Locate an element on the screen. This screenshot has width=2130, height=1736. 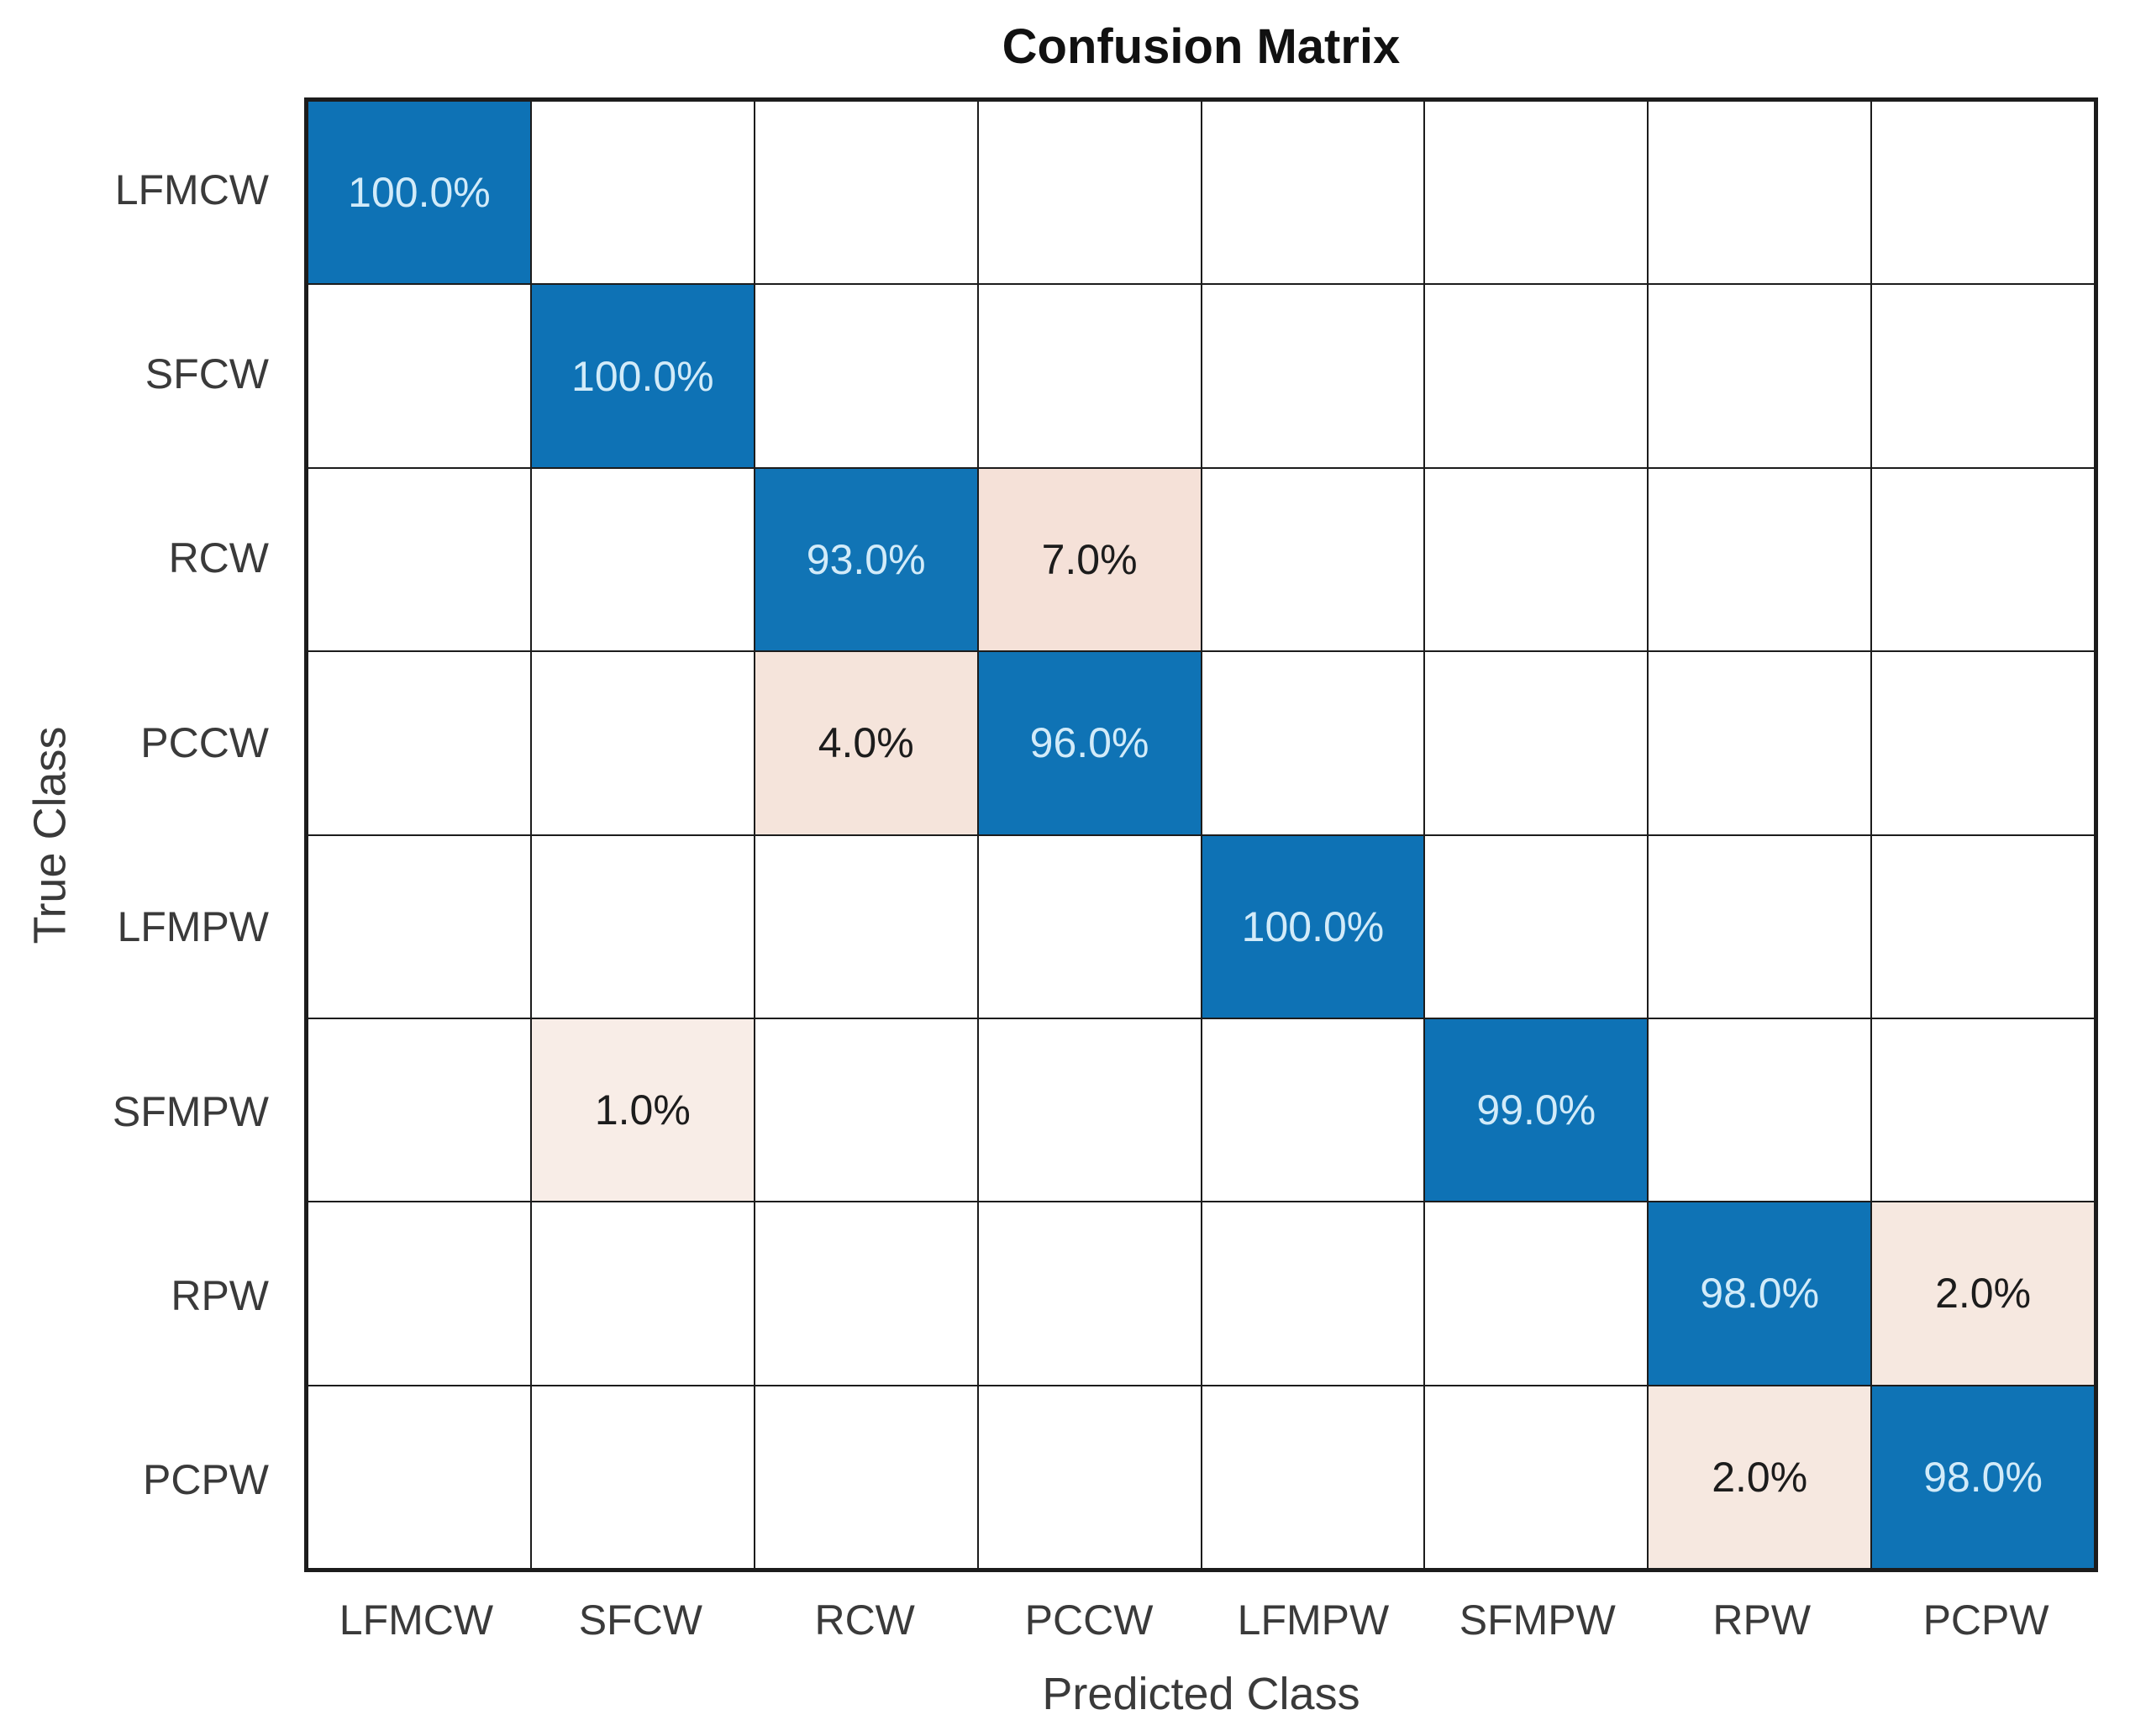
matrix-cell: 4.0% is located at coordinates (866, 743).